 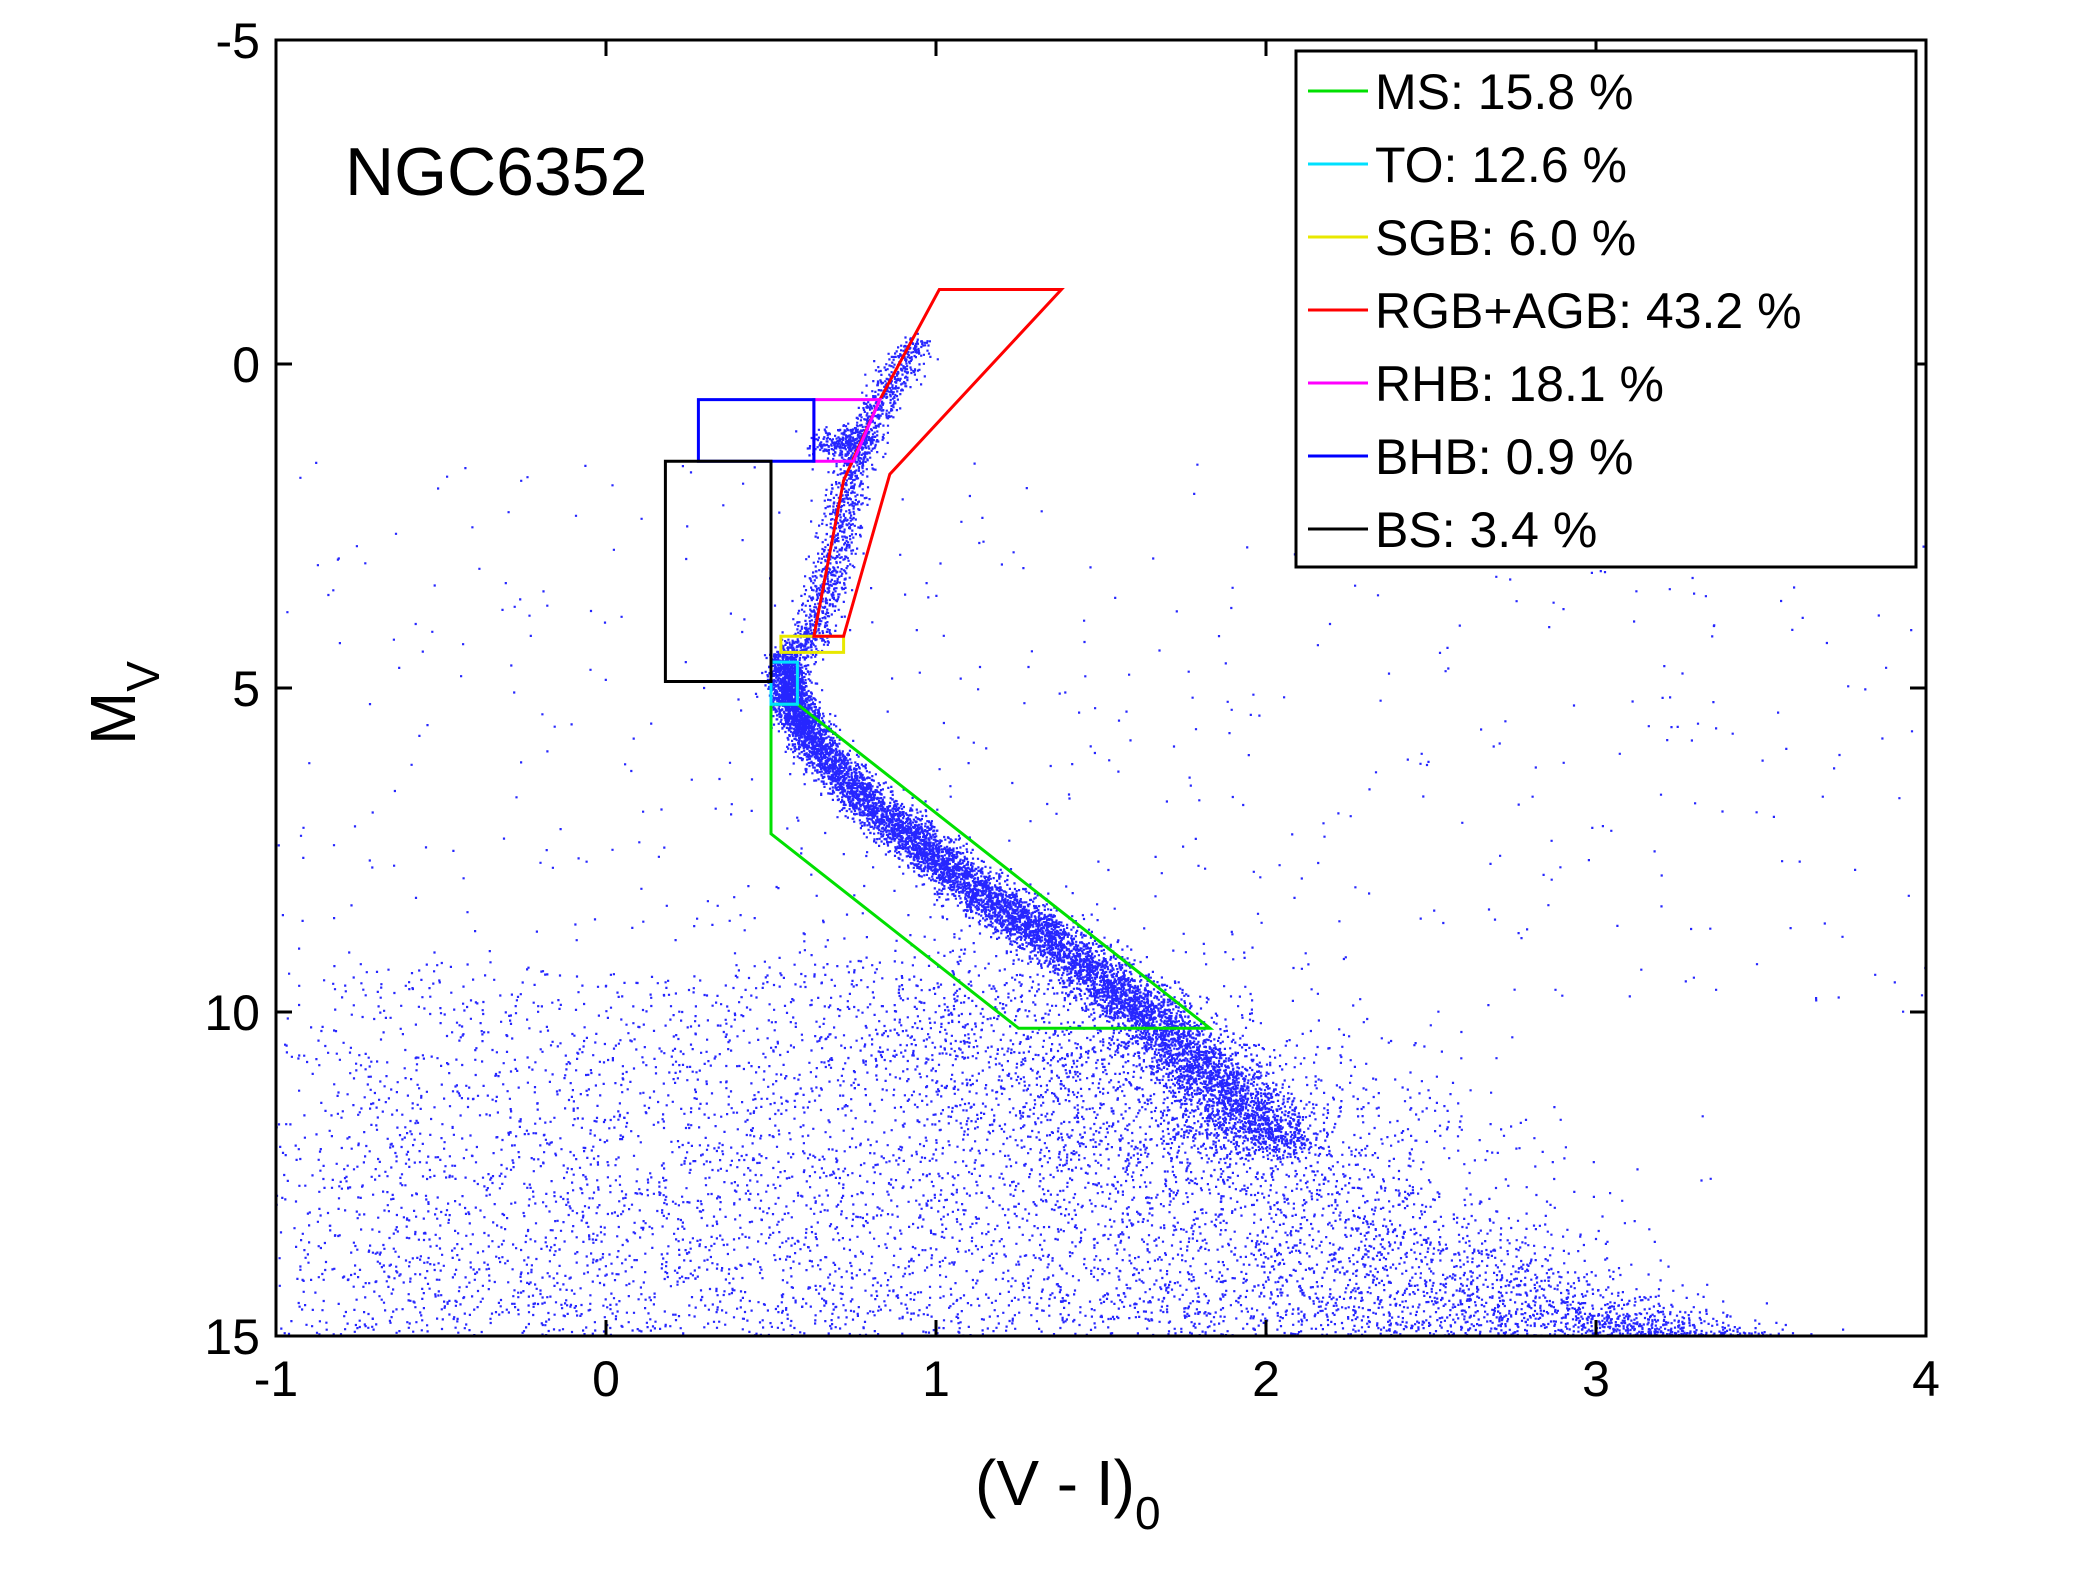 What do you see at coordinates (606, 1379) in the screenshot?
I see `x-tick-label: 0` at bounding box center [606, 1379].